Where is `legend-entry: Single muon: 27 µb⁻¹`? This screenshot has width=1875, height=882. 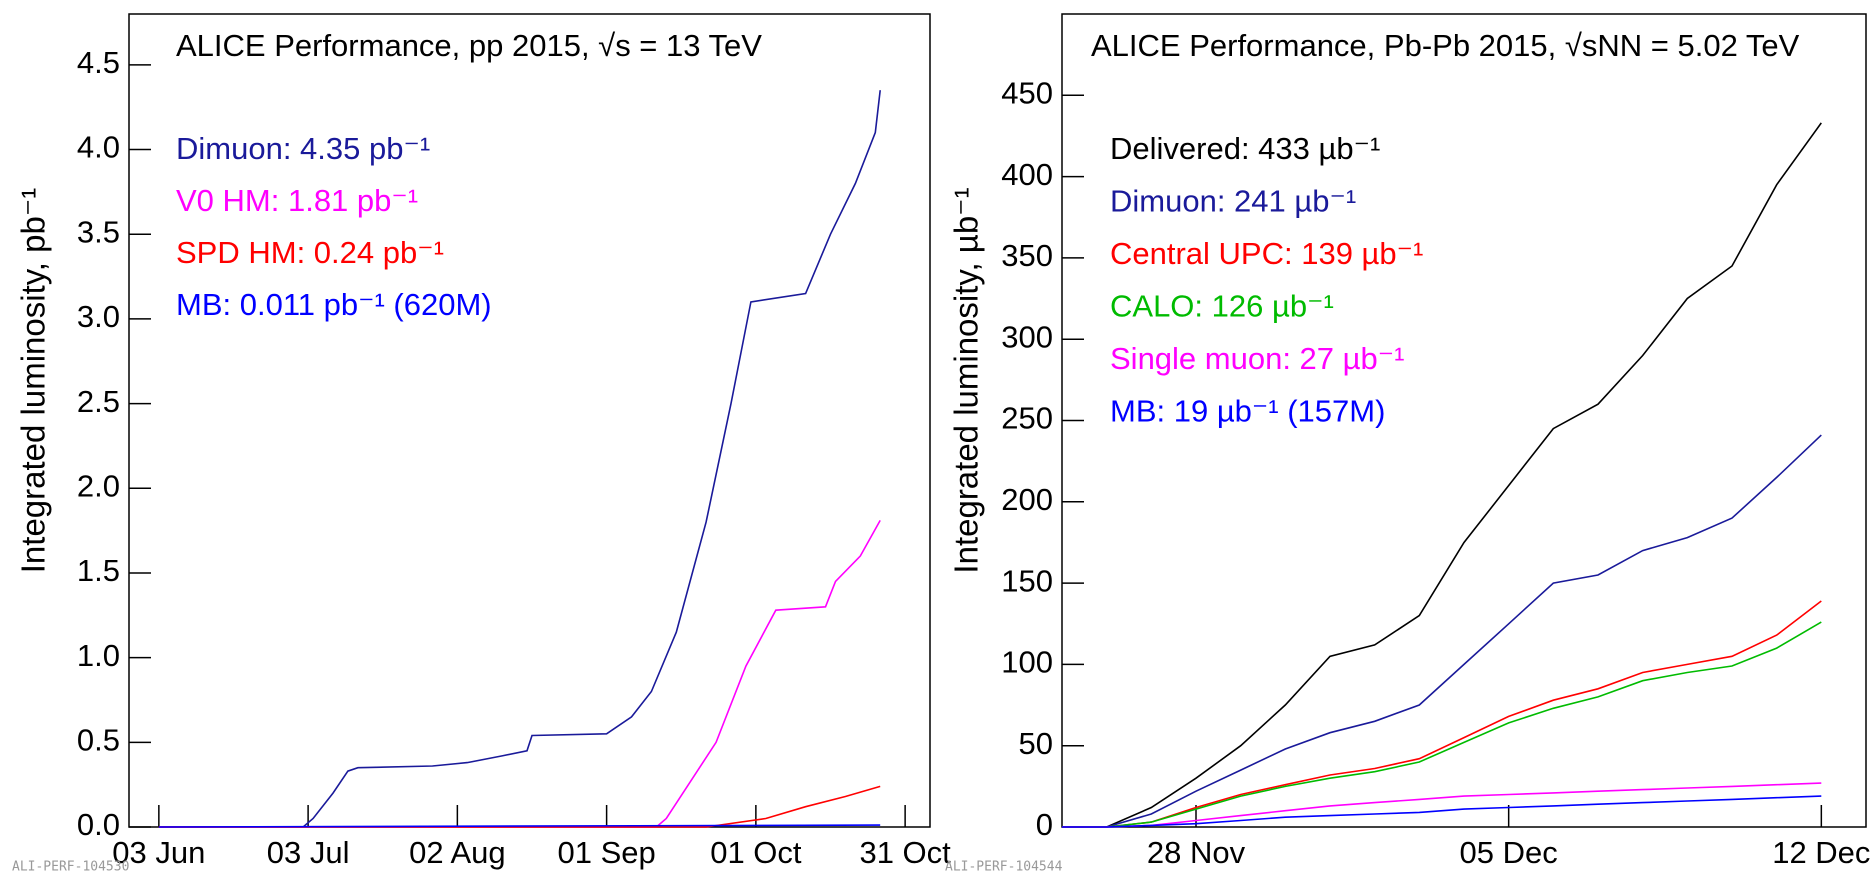 legend-entry: Single muon: 27 µb⁻¹ is located at coordinates (1257, 358).